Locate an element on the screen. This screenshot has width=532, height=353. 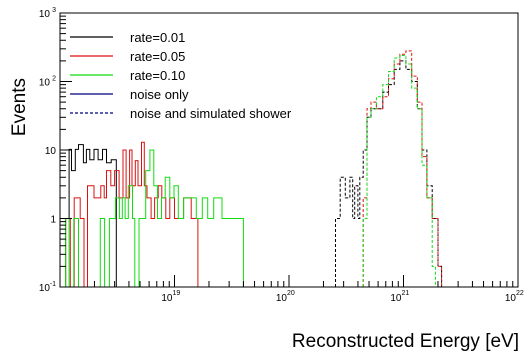
x-tick-exponent: 22 is located at coordinates (520, 293).